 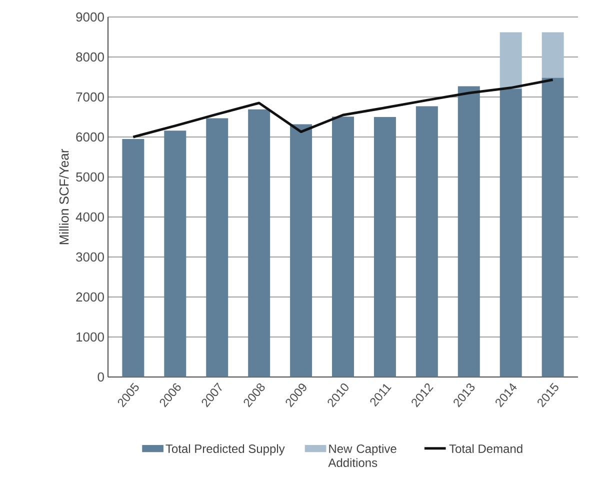 What do you see at coordinates (64, 196) in the screenshot?
I see `y-axis-title: Million SCF/Year` at bounding box center [64, 196].